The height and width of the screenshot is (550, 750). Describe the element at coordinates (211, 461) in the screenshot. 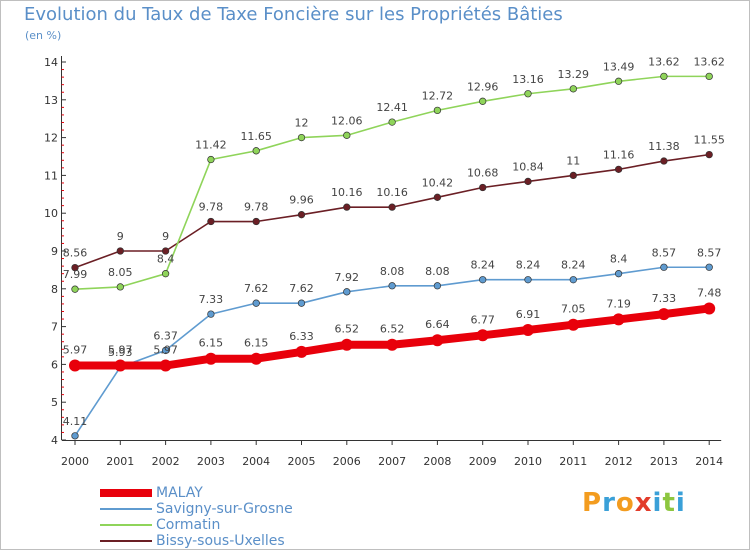

I see `x-tick-label: 2003` at that location.